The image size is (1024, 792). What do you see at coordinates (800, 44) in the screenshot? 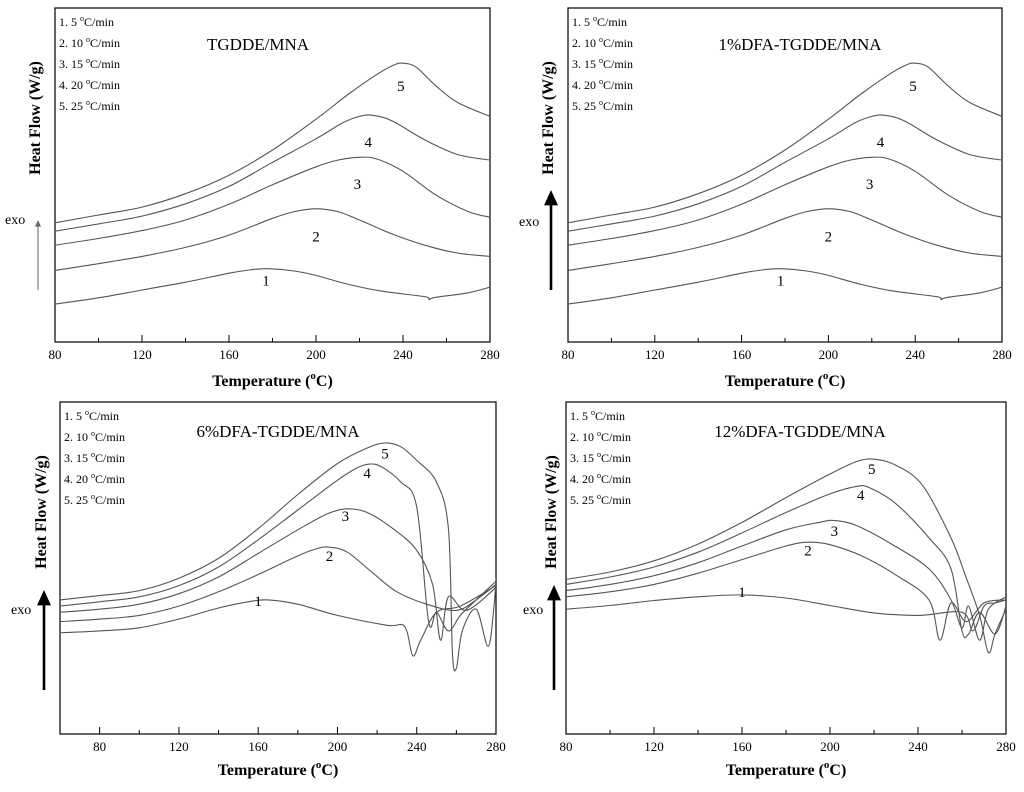
I see `chart-title: 1%DFA-TGDDE/MNA` at bounding box center [800, 44].